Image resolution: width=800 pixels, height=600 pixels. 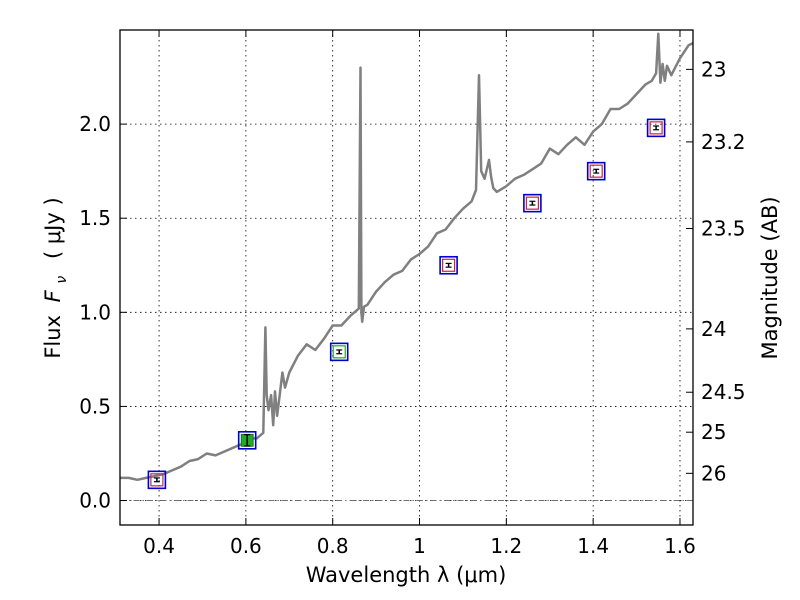 I want to click on y2-tick-label: 25, so click(x=713, y=432).